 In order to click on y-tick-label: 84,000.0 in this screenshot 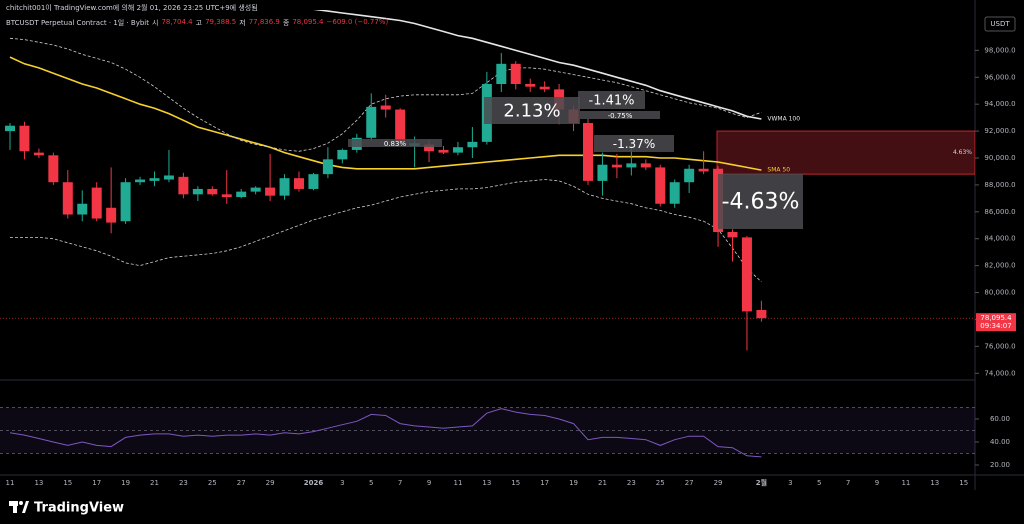, I will do `click(999, 239)`.